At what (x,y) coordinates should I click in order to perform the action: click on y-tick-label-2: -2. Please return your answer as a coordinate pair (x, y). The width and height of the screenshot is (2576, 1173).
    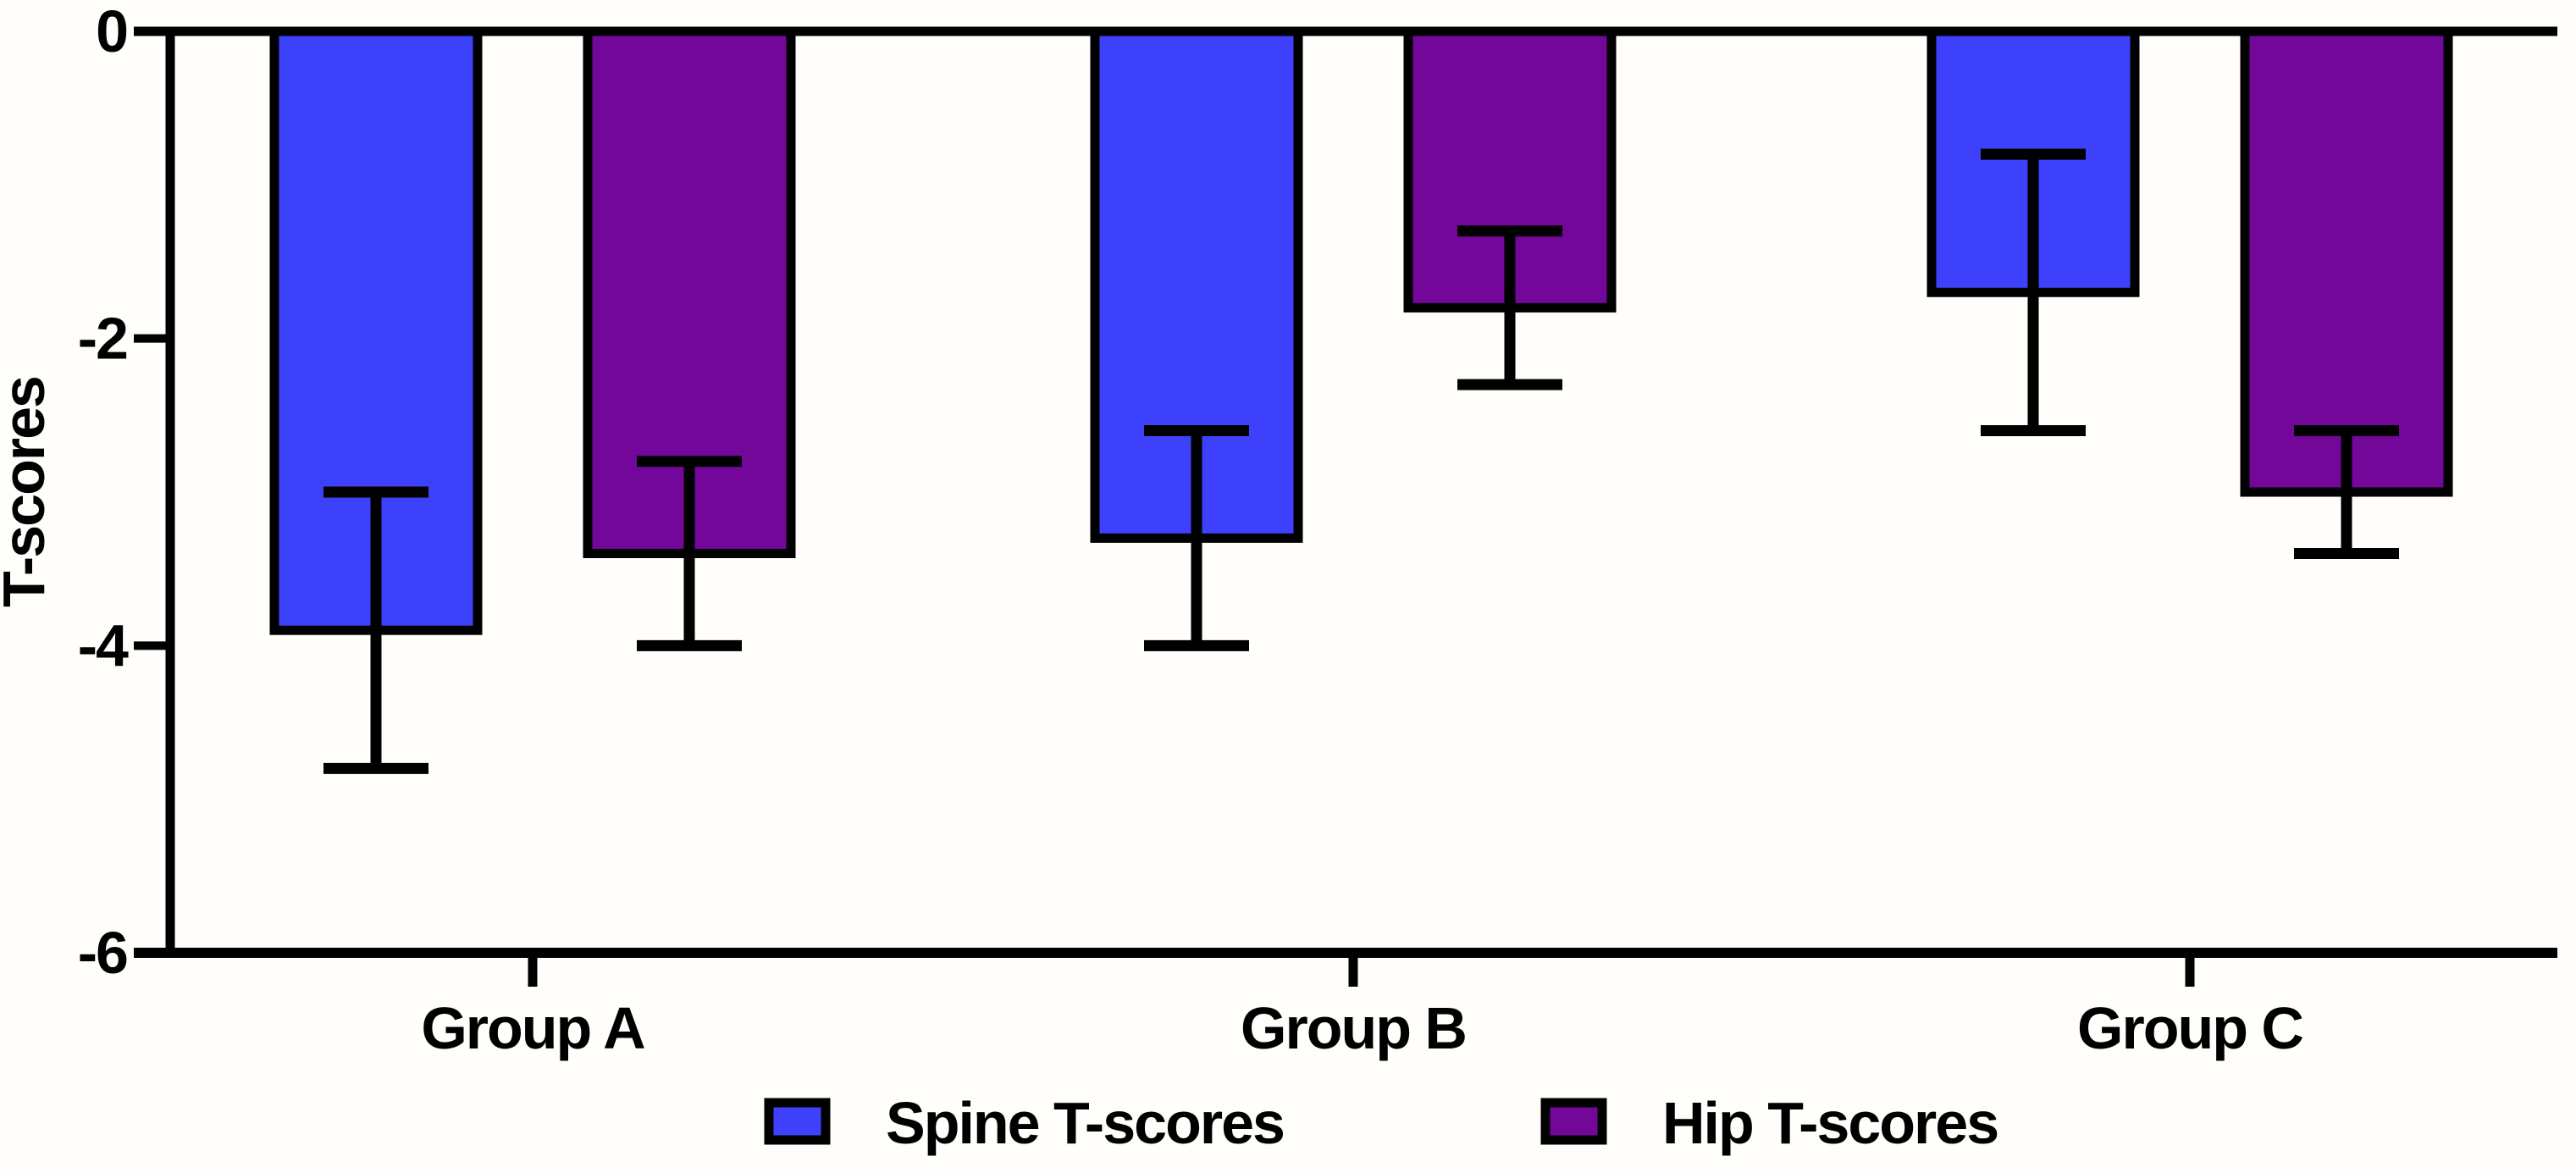
    Looking at the image, I should click on (103, 339).